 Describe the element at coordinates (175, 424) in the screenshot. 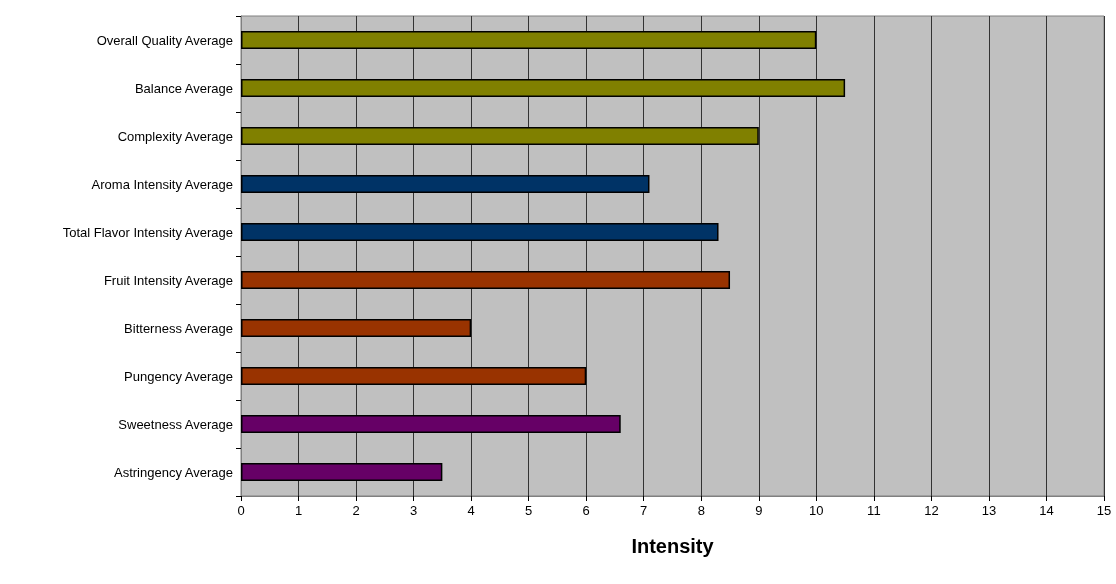

I see `y-tick-label: Sweetness Average` at that location.